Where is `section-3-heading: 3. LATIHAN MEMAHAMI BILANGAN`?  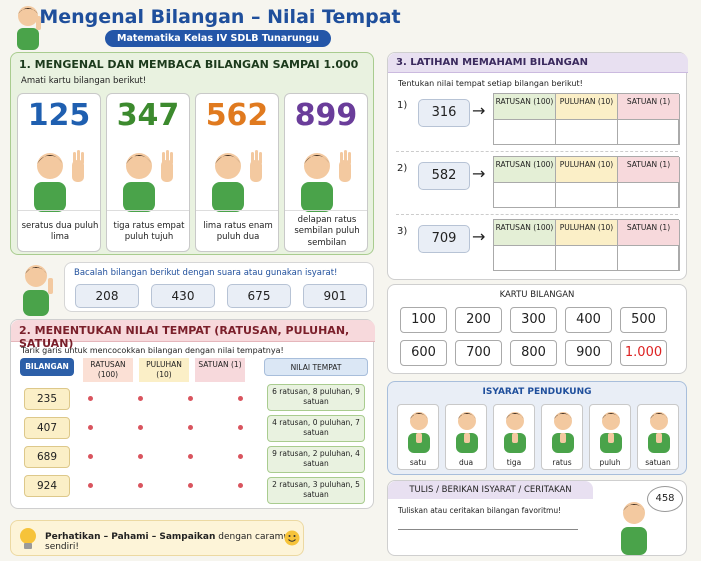 section-3-heading: 3. LATIHAN MEMAHAMI BILANGAN is located at coordinates (492, 62).